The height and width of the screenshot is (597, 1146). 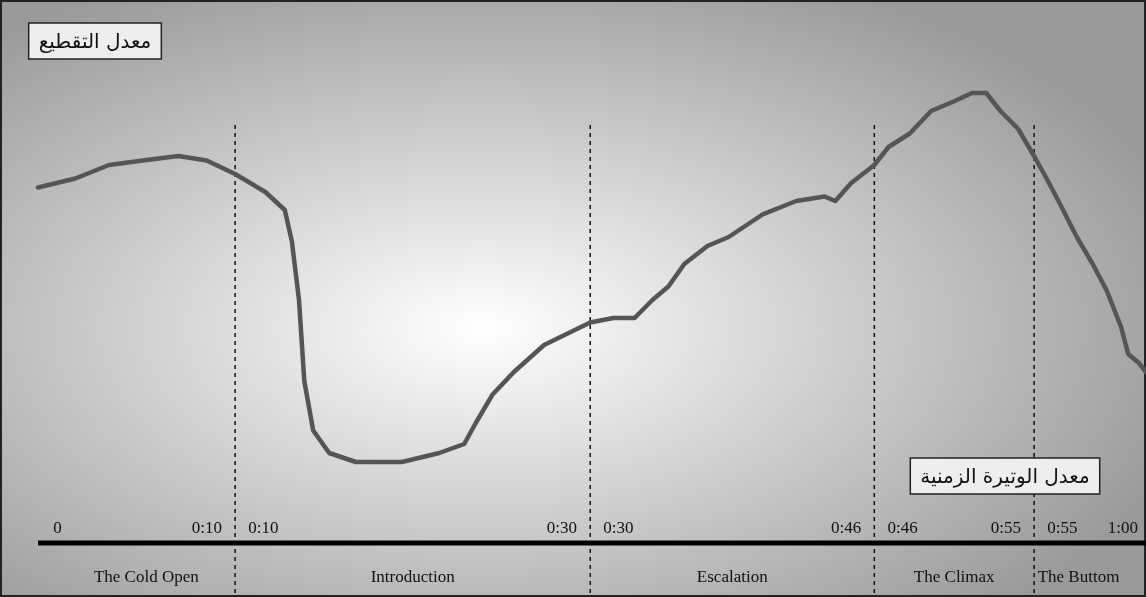 What do you see at coordinates (57, 527) in the screenshot?
I see `x-tick-label: 0` at bounding box center [57, 527].